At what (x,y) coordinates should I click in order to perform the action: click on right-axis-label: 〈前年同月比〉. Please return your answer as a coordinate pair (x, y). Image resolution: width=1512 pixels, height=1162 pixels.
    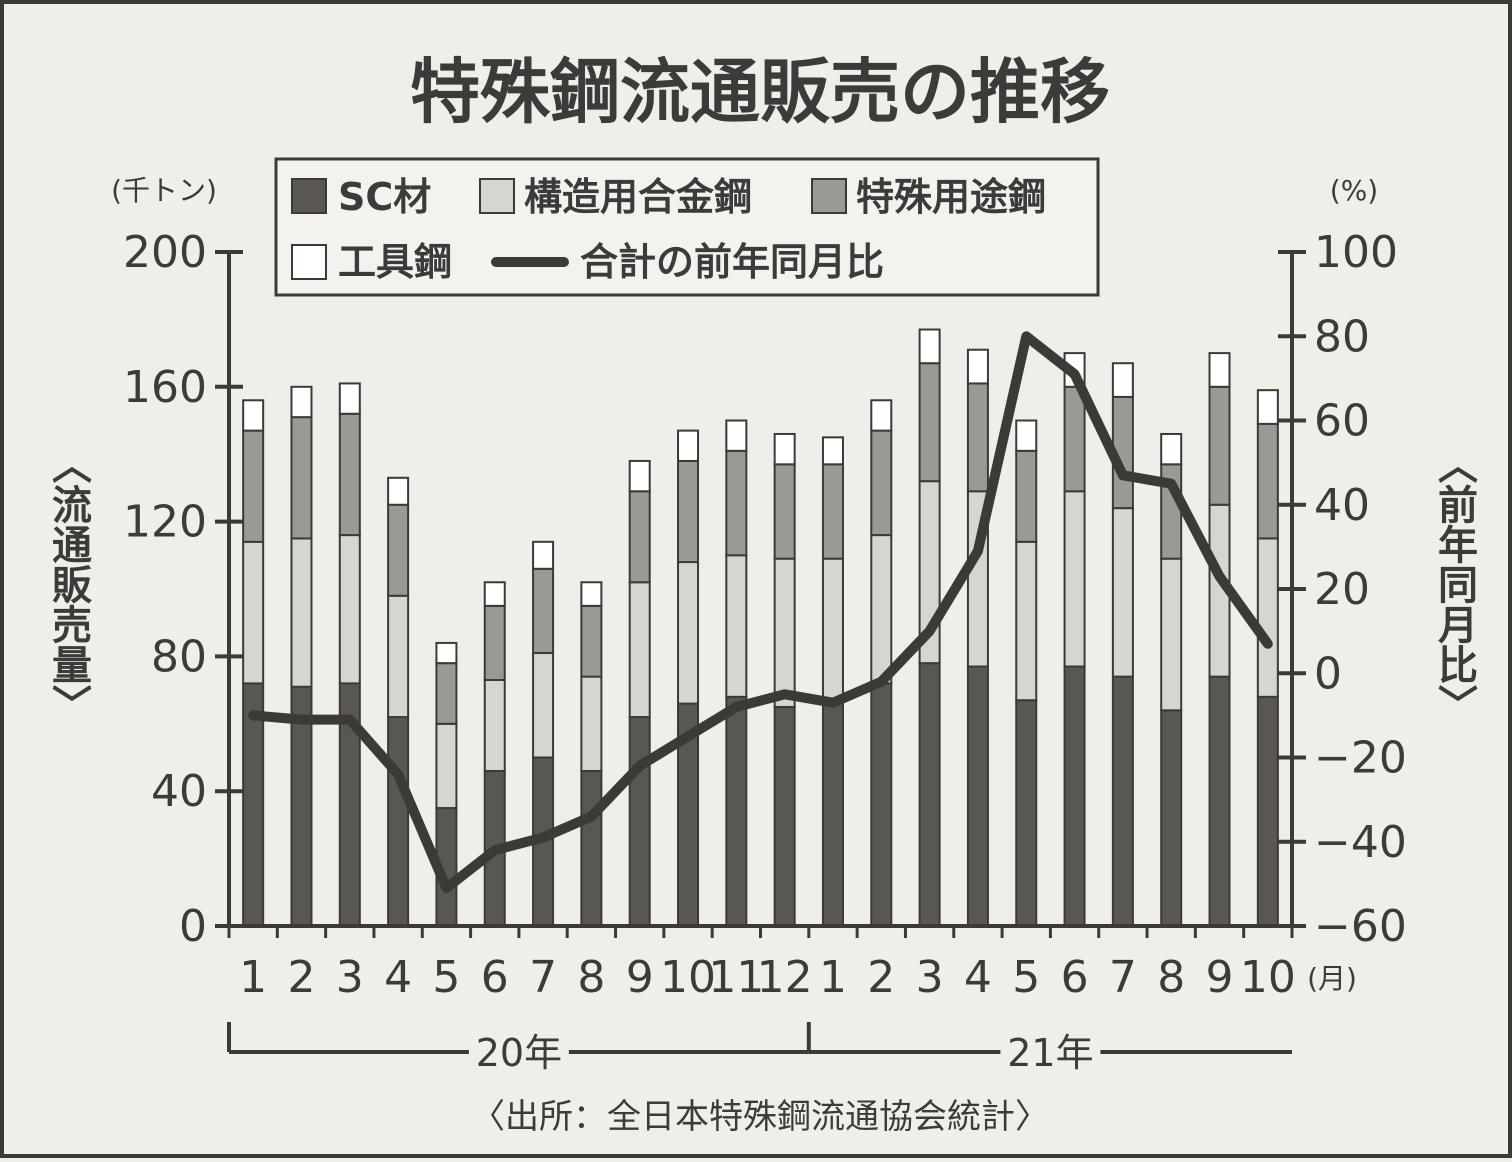
    Looking at the image, I should click on (1454, 584).